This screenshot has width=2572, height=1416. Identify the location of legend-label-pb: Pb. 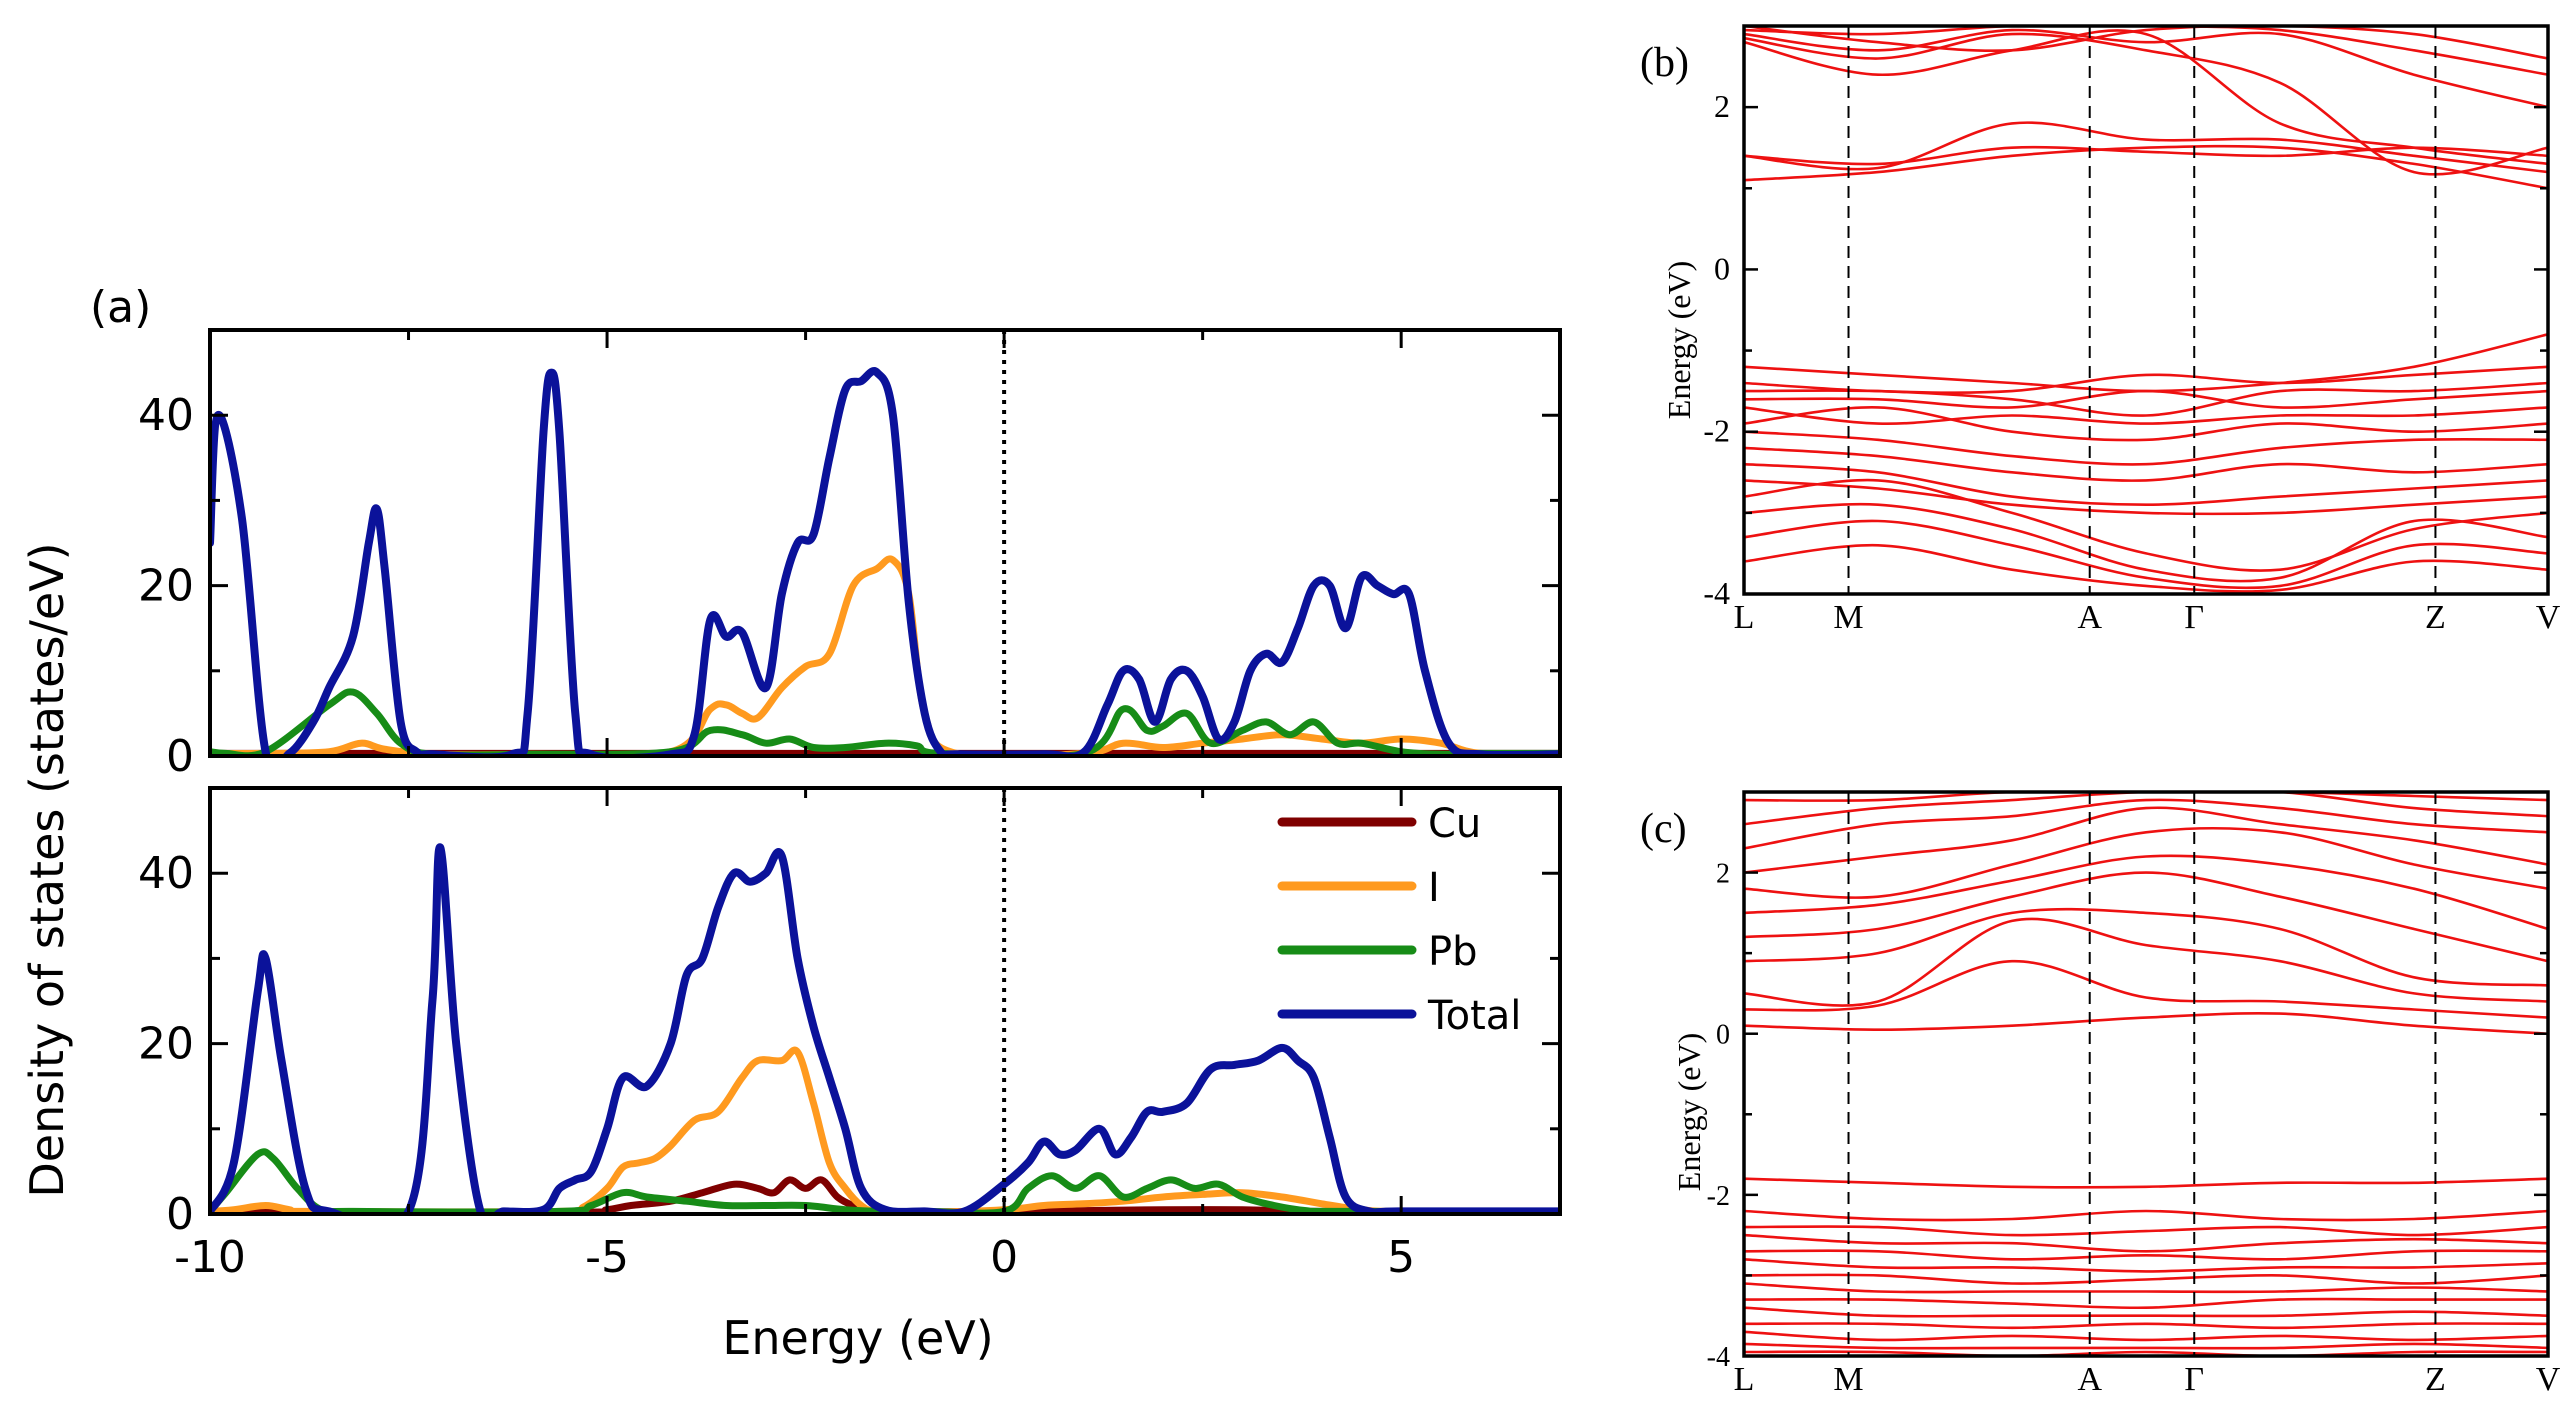
(1453, 952).